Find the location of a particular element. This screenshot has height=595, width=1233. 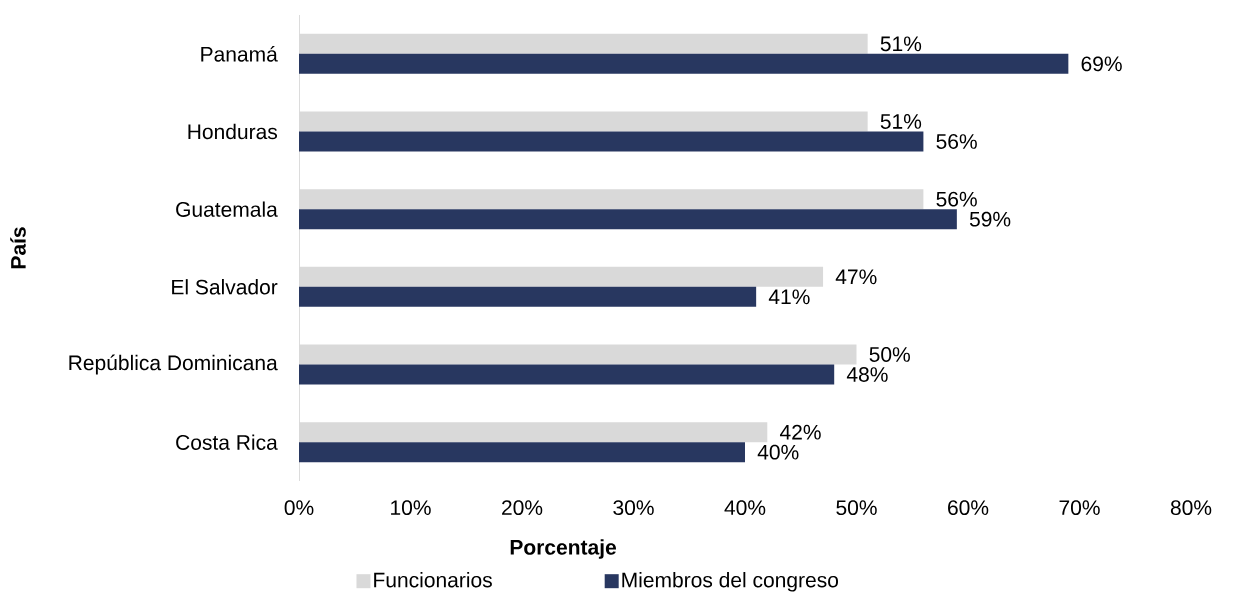

y-tick-label: Costa Rica is located at coordinates (227, 442).